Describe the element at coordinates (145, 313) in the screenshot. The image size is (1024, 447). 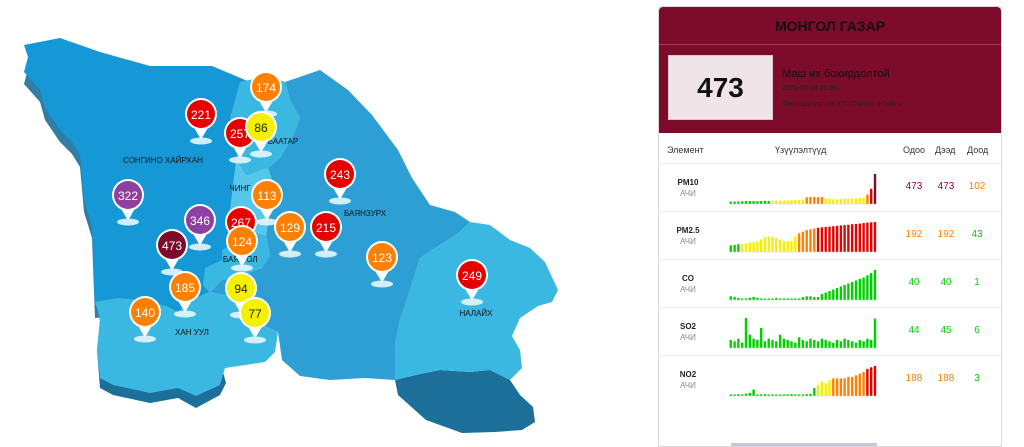
I see `marker-value: 140` at that location.